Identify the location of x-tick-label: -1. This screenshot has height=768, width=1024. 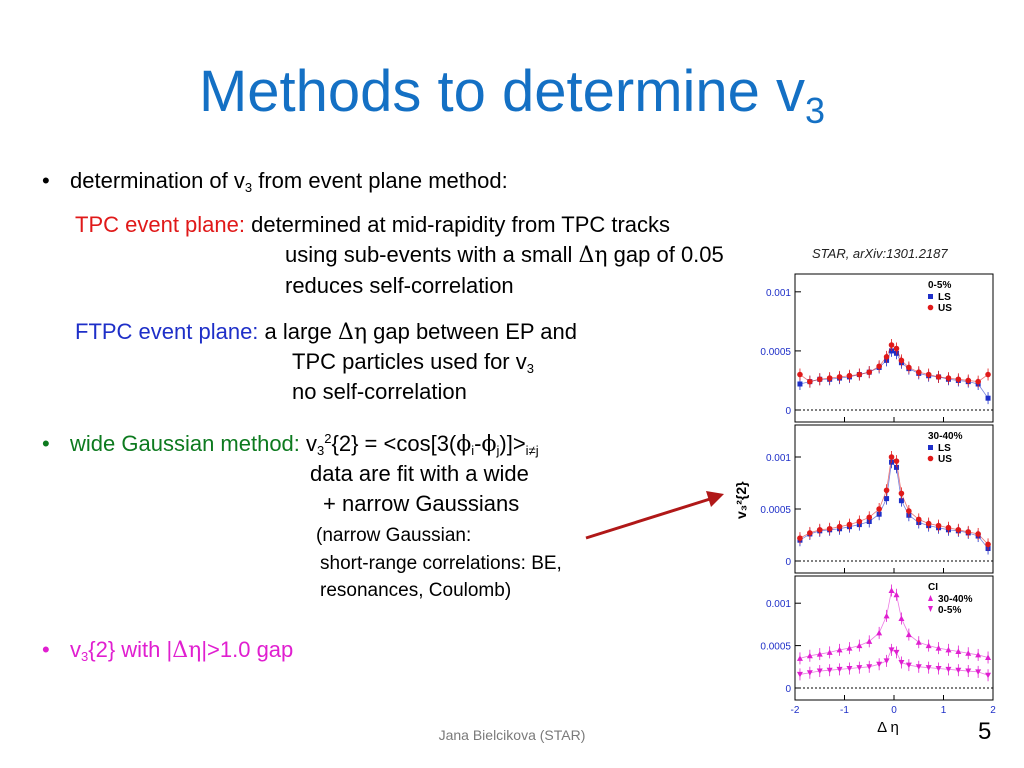
(844, 710).